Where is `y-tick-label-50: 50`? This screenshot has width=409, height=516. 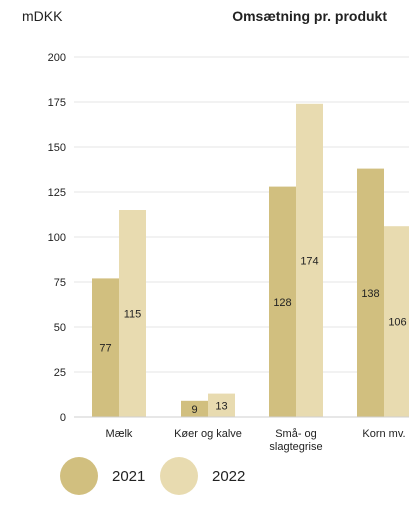
y-tick-label-50: 50 is located at coordinates (60, 328).